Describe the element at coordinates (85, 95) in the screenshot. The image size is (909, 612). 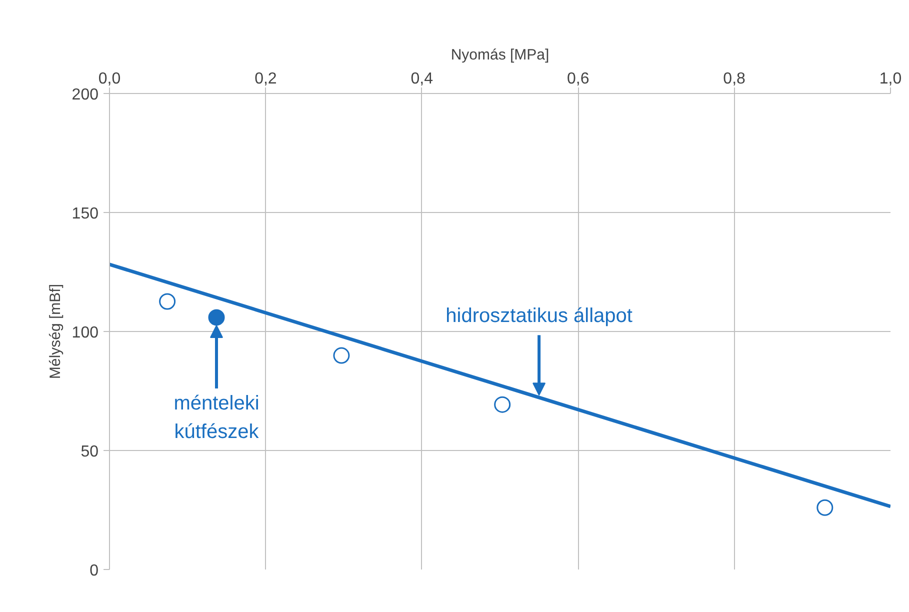
I see `y-tick-label: 200` at that location.